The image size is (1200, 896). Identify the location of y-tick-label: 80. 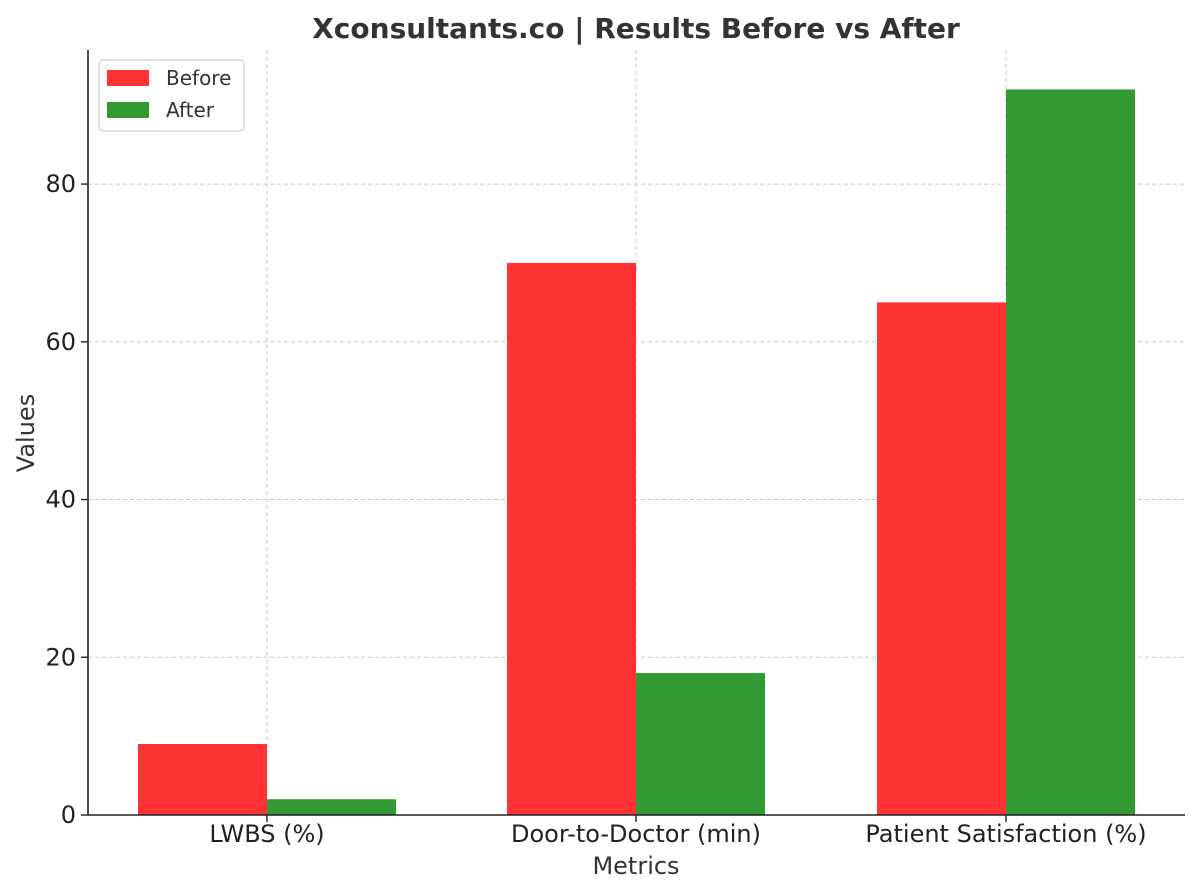
(60, 184).